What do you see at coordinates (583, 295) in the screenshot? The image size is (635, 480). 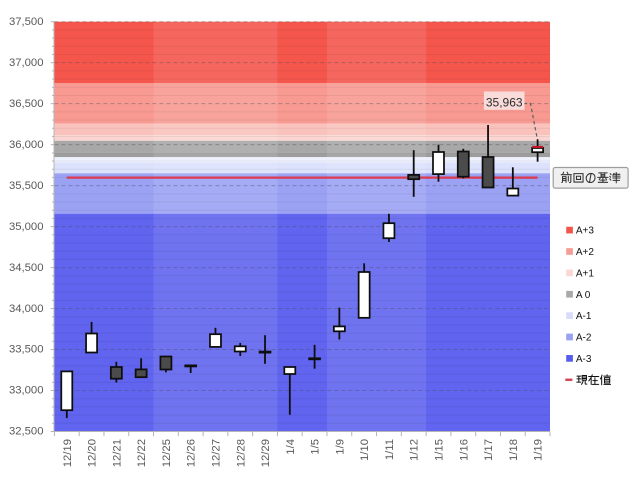 I see `svg-text: A 0` at bounding box center [583, 295].